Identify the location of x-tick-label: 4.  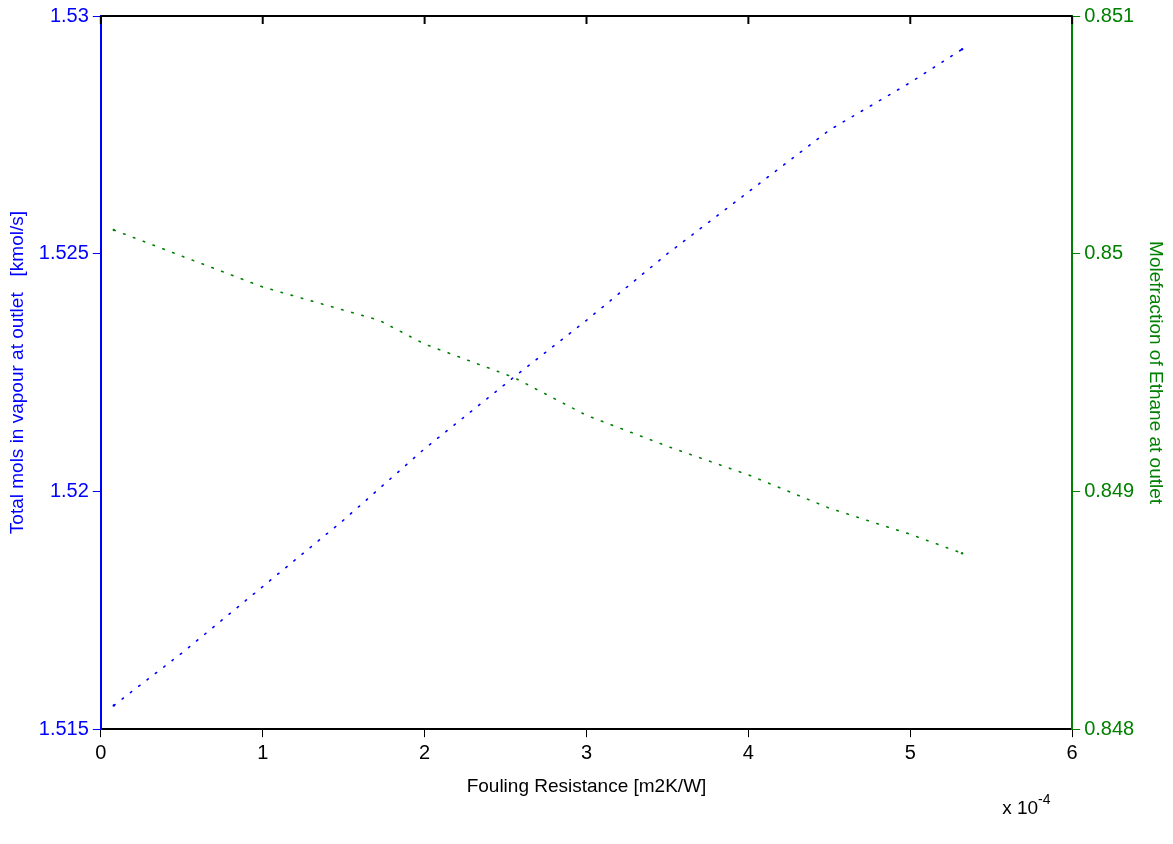
(748, 751).